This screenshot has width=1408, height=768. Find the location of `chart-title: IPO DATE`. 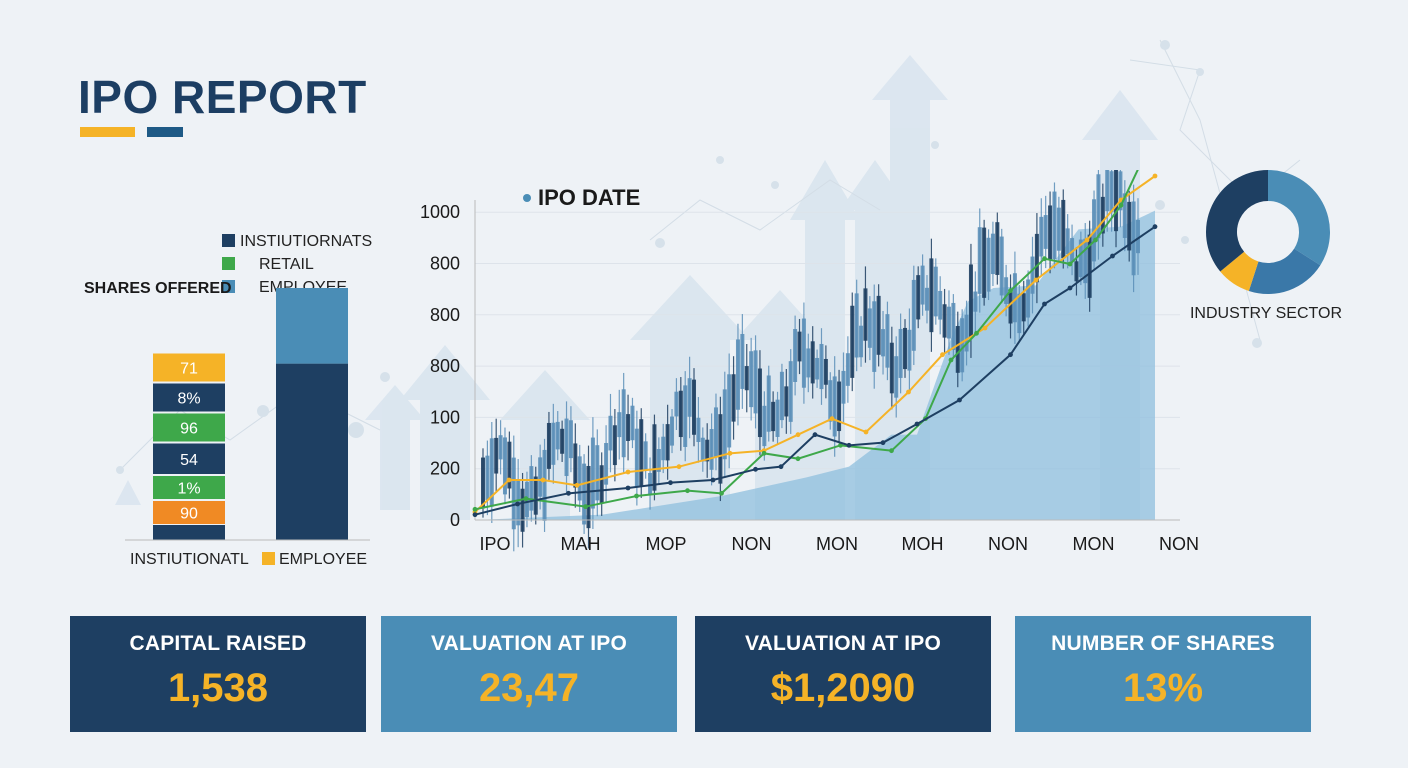

chart-title: IPO DATE is located at coordinates (589, 197).